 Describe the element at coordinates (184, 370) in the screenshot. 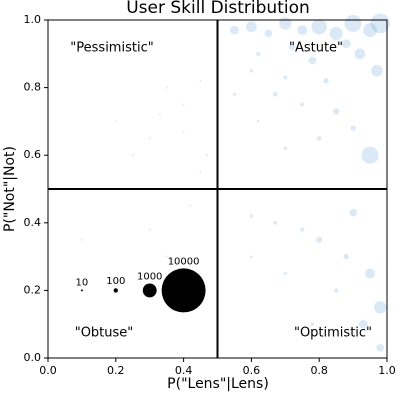

I see `x-tick-label: 0.4` at that location.